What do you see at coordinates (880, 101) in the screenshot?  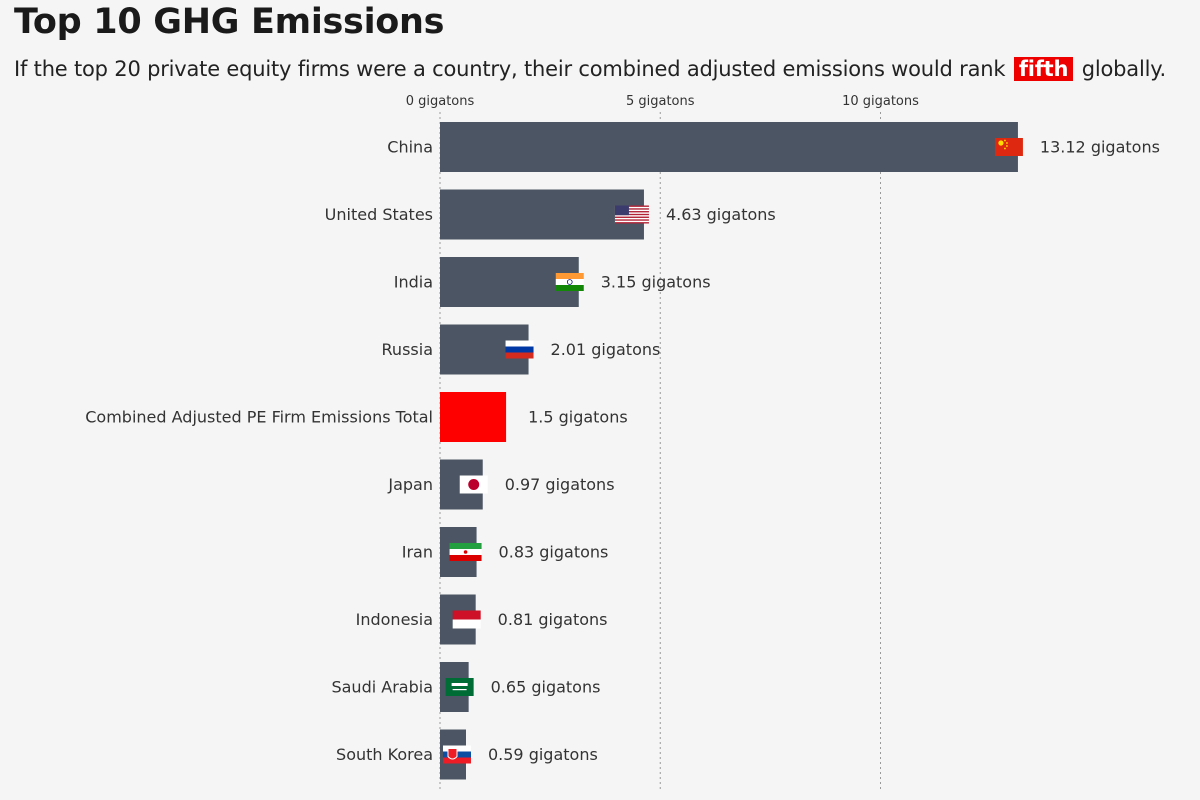 I see `x-tick-label: 10 gigatons` at bounding box center [880, 101].